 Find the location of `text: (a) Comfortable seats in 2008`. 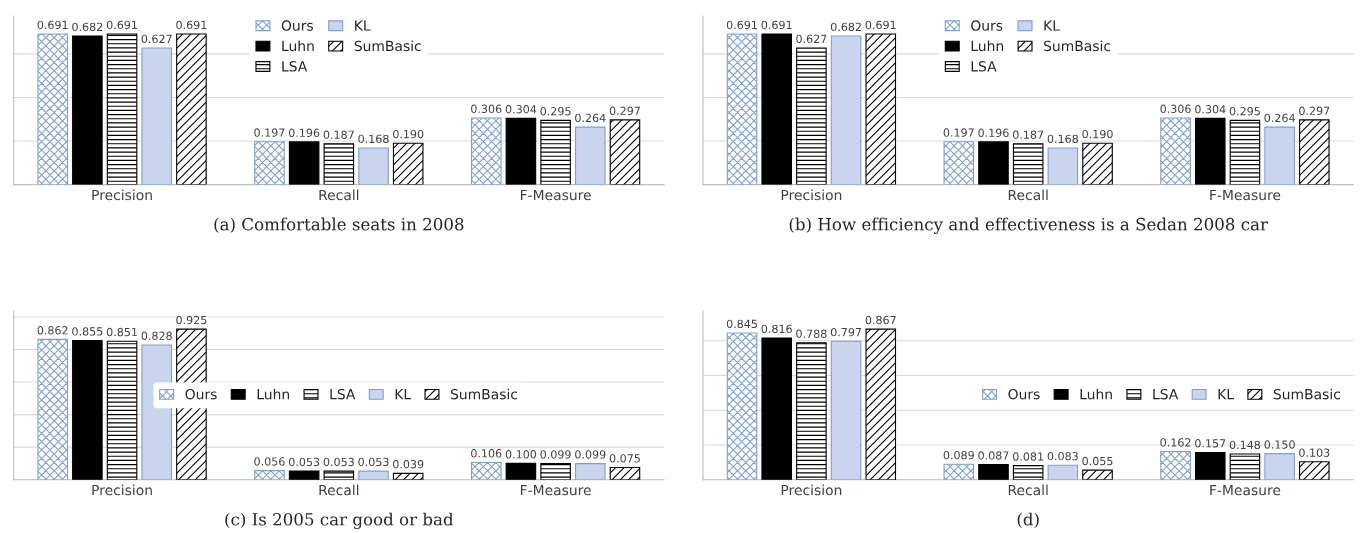

text: (a) Comfortable seats in 2008 is located at coordinates (339, 225).